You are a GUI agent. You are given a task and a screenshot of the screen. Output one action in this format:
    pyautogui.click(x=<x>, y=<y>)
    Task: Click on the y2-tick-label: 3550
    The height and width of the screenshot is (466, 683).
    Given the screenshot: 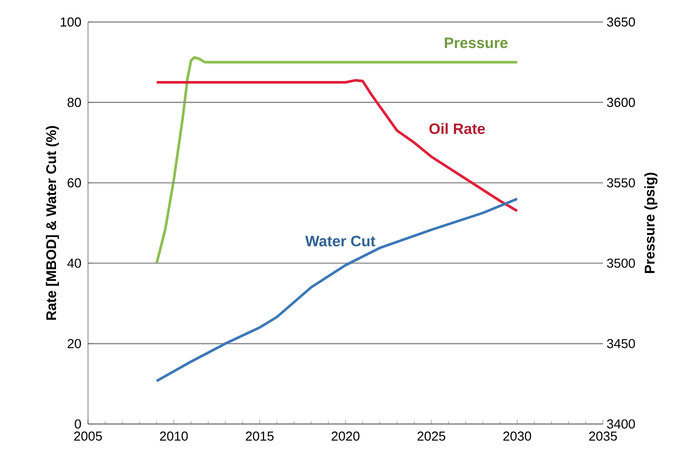 What is the action you would take?
    pyautogui.click(x=621, y=183)
    